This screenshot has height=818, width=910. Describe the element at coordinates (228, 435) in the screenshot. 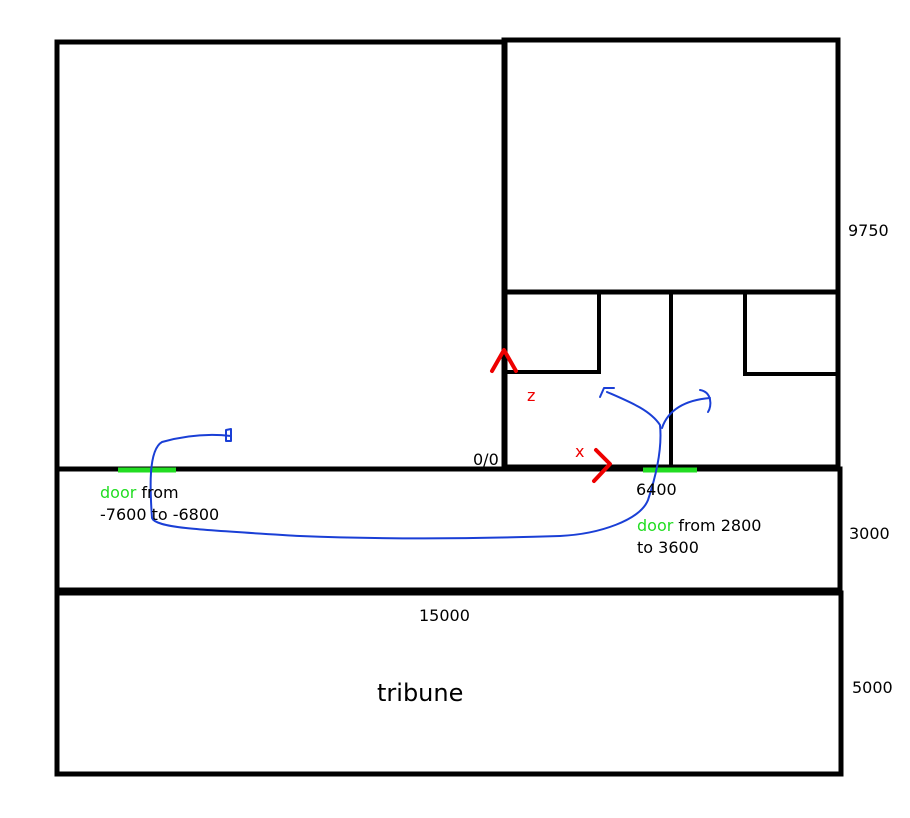

I see `walk-path-start-mark` at that location.